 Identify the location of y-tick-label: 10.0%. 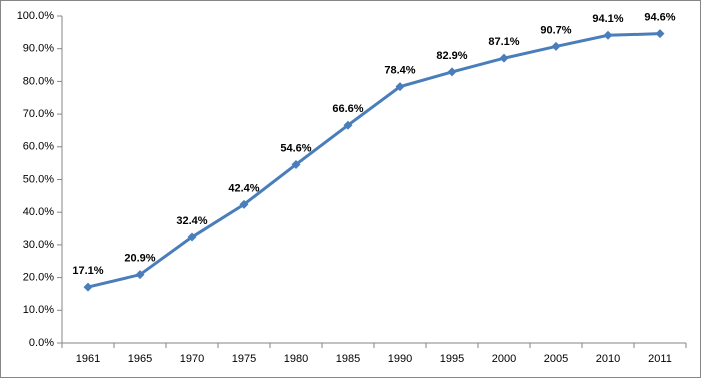
(38, 310).